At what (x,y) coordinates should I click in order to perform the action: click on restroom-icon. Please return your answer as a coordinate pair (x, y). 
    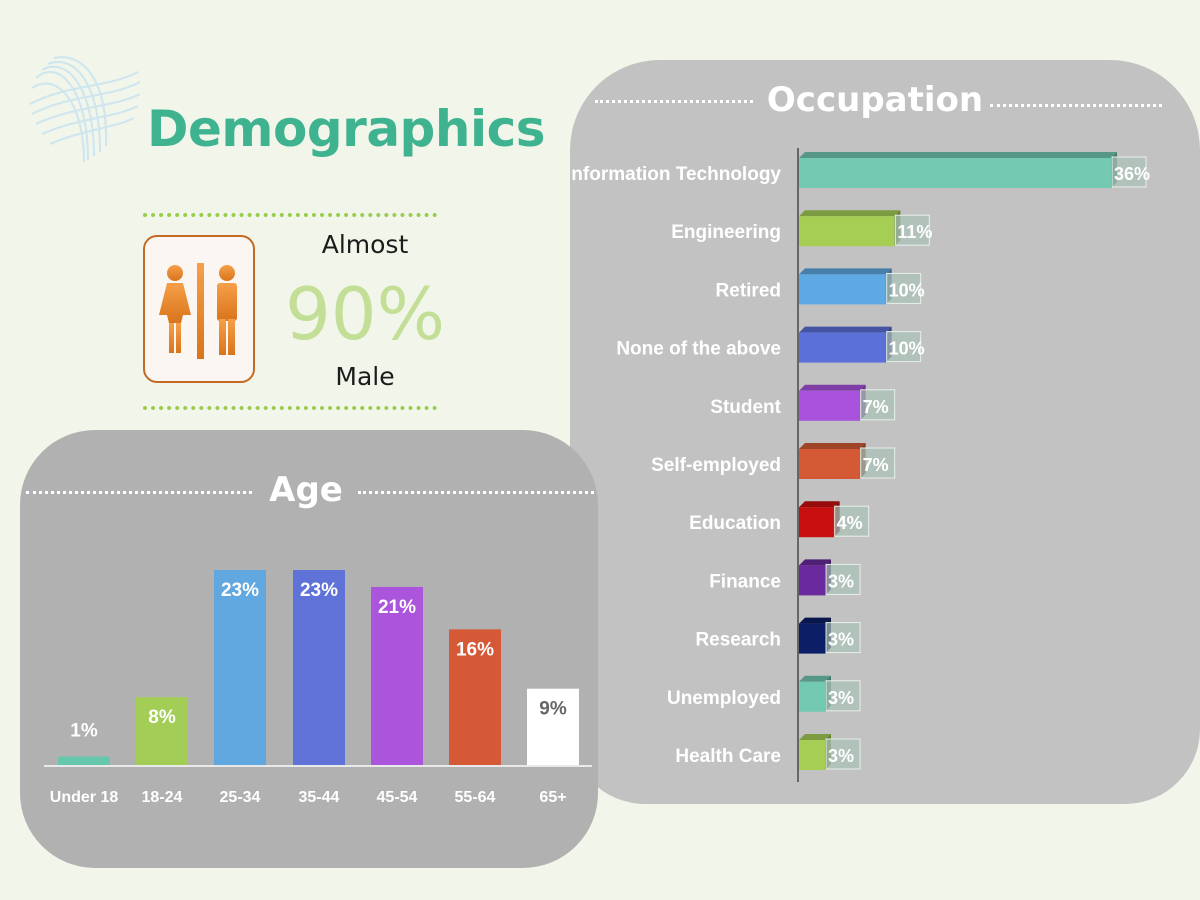
    Looking at the image, I should click on (199, 309).